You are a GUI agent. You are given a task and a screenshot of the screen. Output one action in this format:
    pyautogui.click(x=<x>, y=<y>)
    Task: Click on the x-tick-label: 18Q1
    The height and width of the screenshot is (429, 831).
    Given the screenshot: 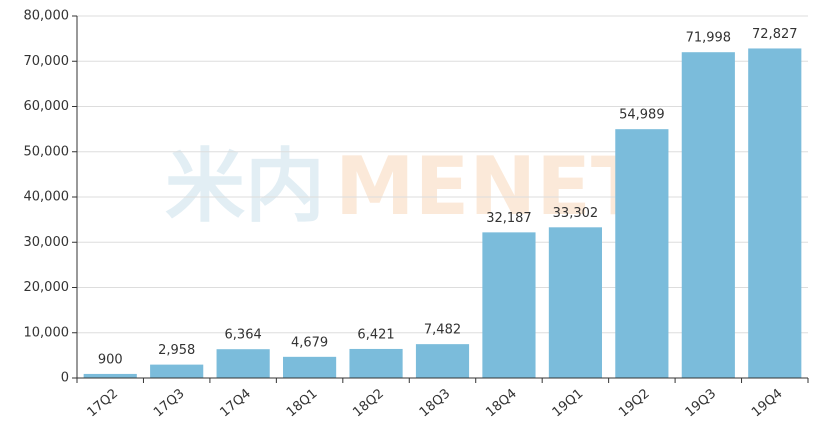 What is the action you would take?
    pyautogui.click(x=302, y=403)
    